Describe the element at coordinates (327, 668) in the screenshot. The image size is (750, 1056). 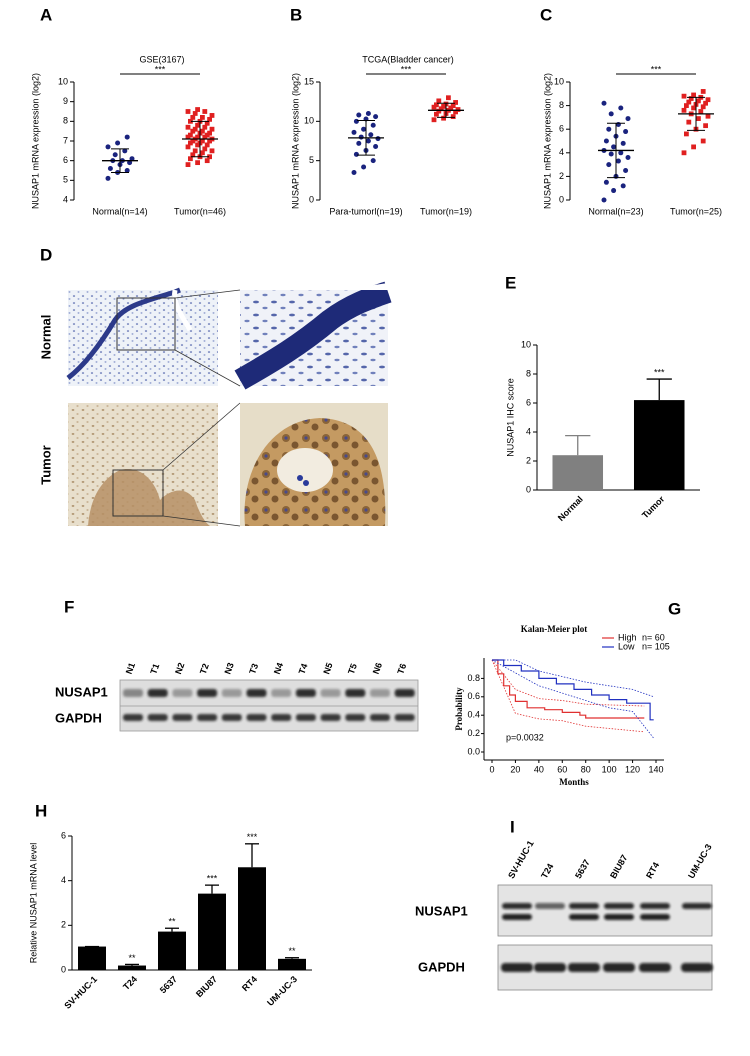
I see `lane-label: N5` at that location.